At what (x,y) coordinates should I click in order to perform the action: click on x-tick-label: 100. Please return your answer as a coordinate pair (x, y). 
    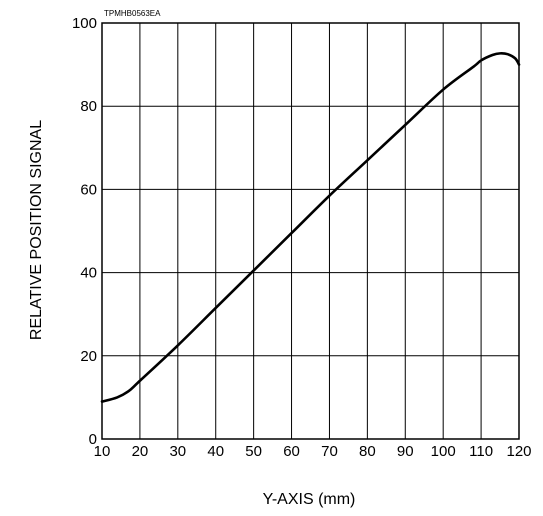
    Looking at the image, I should click on (443, 451).